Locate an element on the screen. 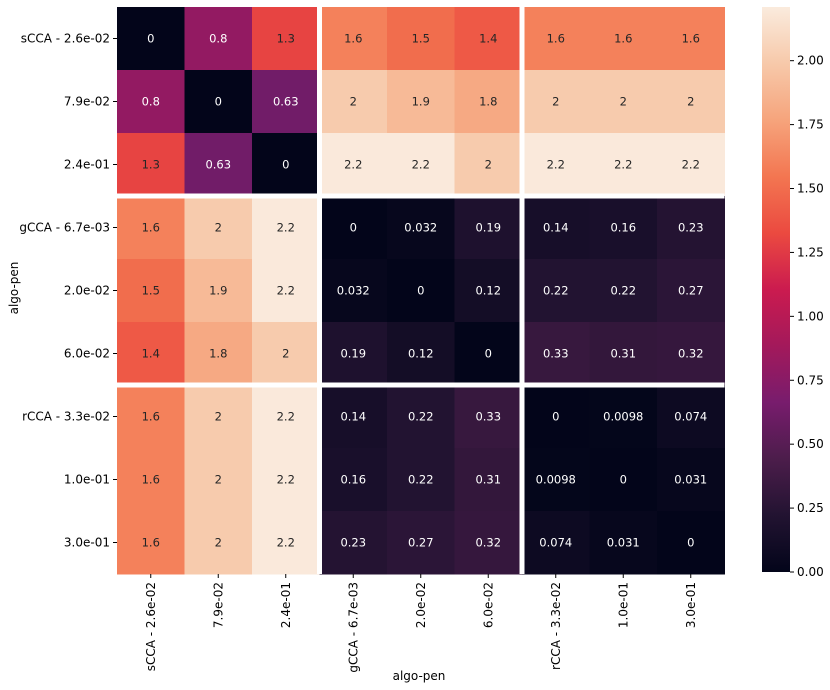  y-tick-label: gCCA - 6.7e-03 is located at coordinates (64, 228).